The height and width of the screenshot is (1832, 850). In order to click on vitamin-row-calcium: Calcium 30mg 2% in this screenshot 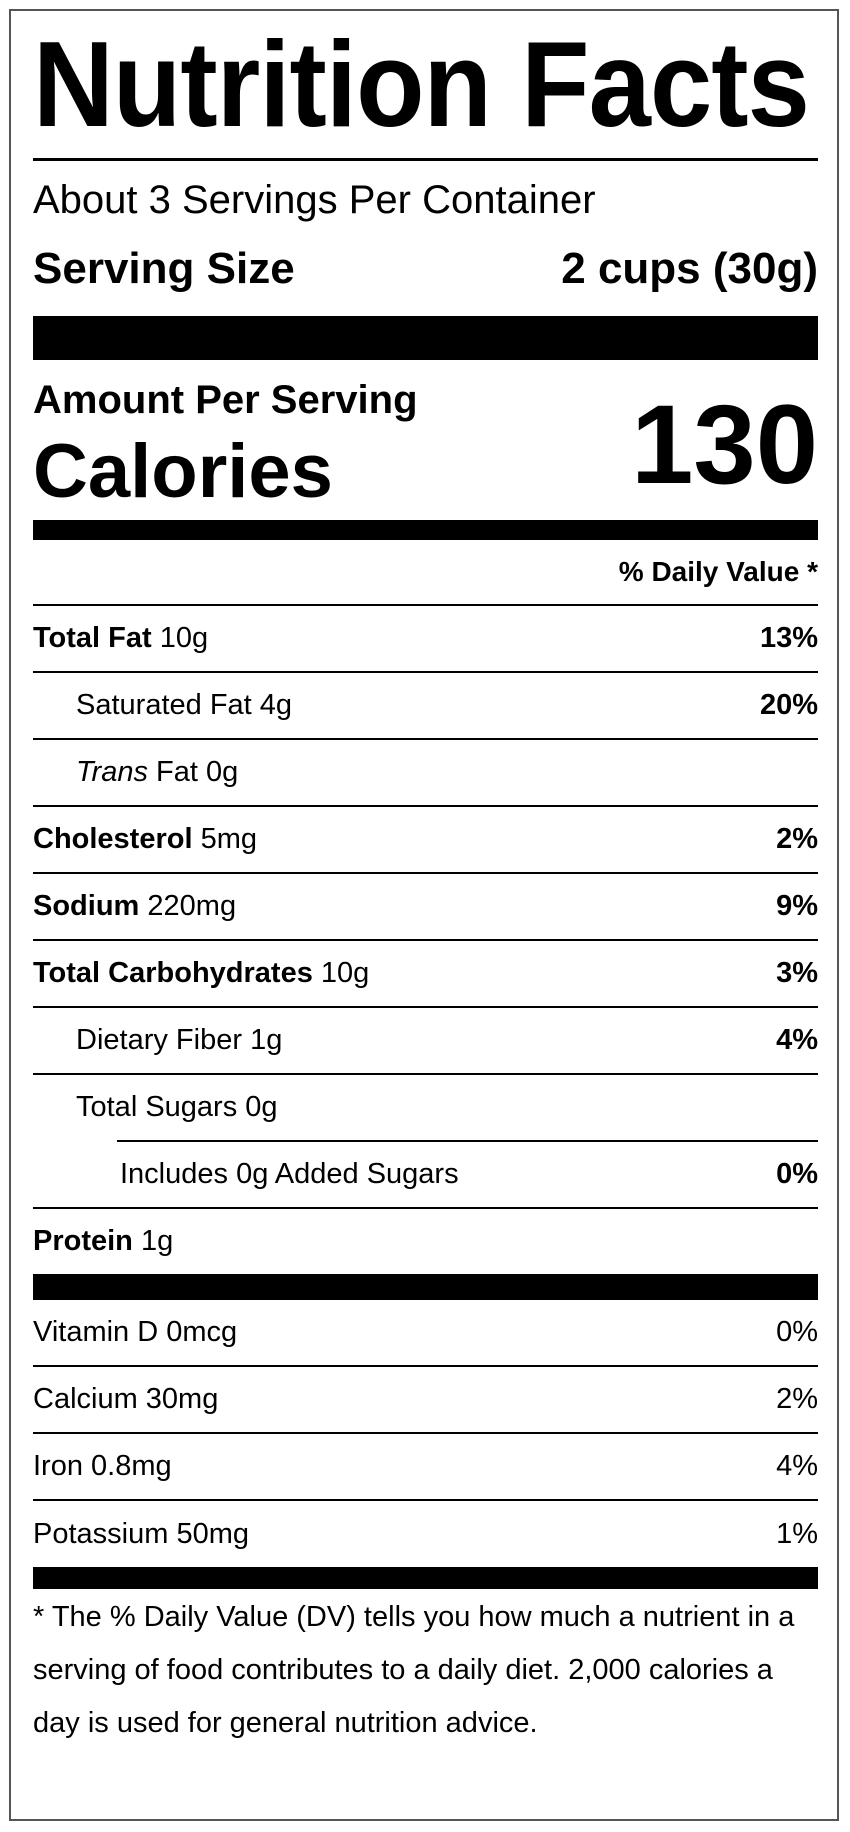, I will do `click(425, 1400)`.